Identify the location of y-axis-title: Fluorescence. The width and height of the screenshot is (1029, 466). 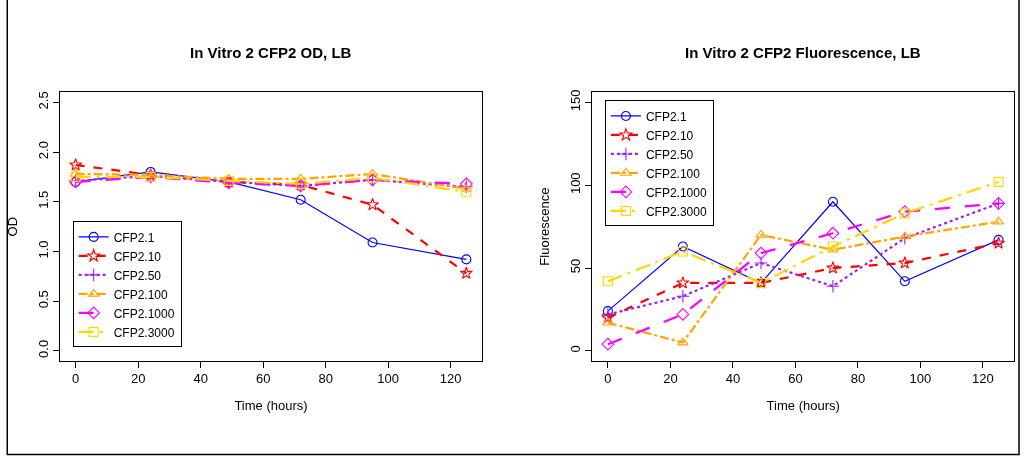
(544, 226).